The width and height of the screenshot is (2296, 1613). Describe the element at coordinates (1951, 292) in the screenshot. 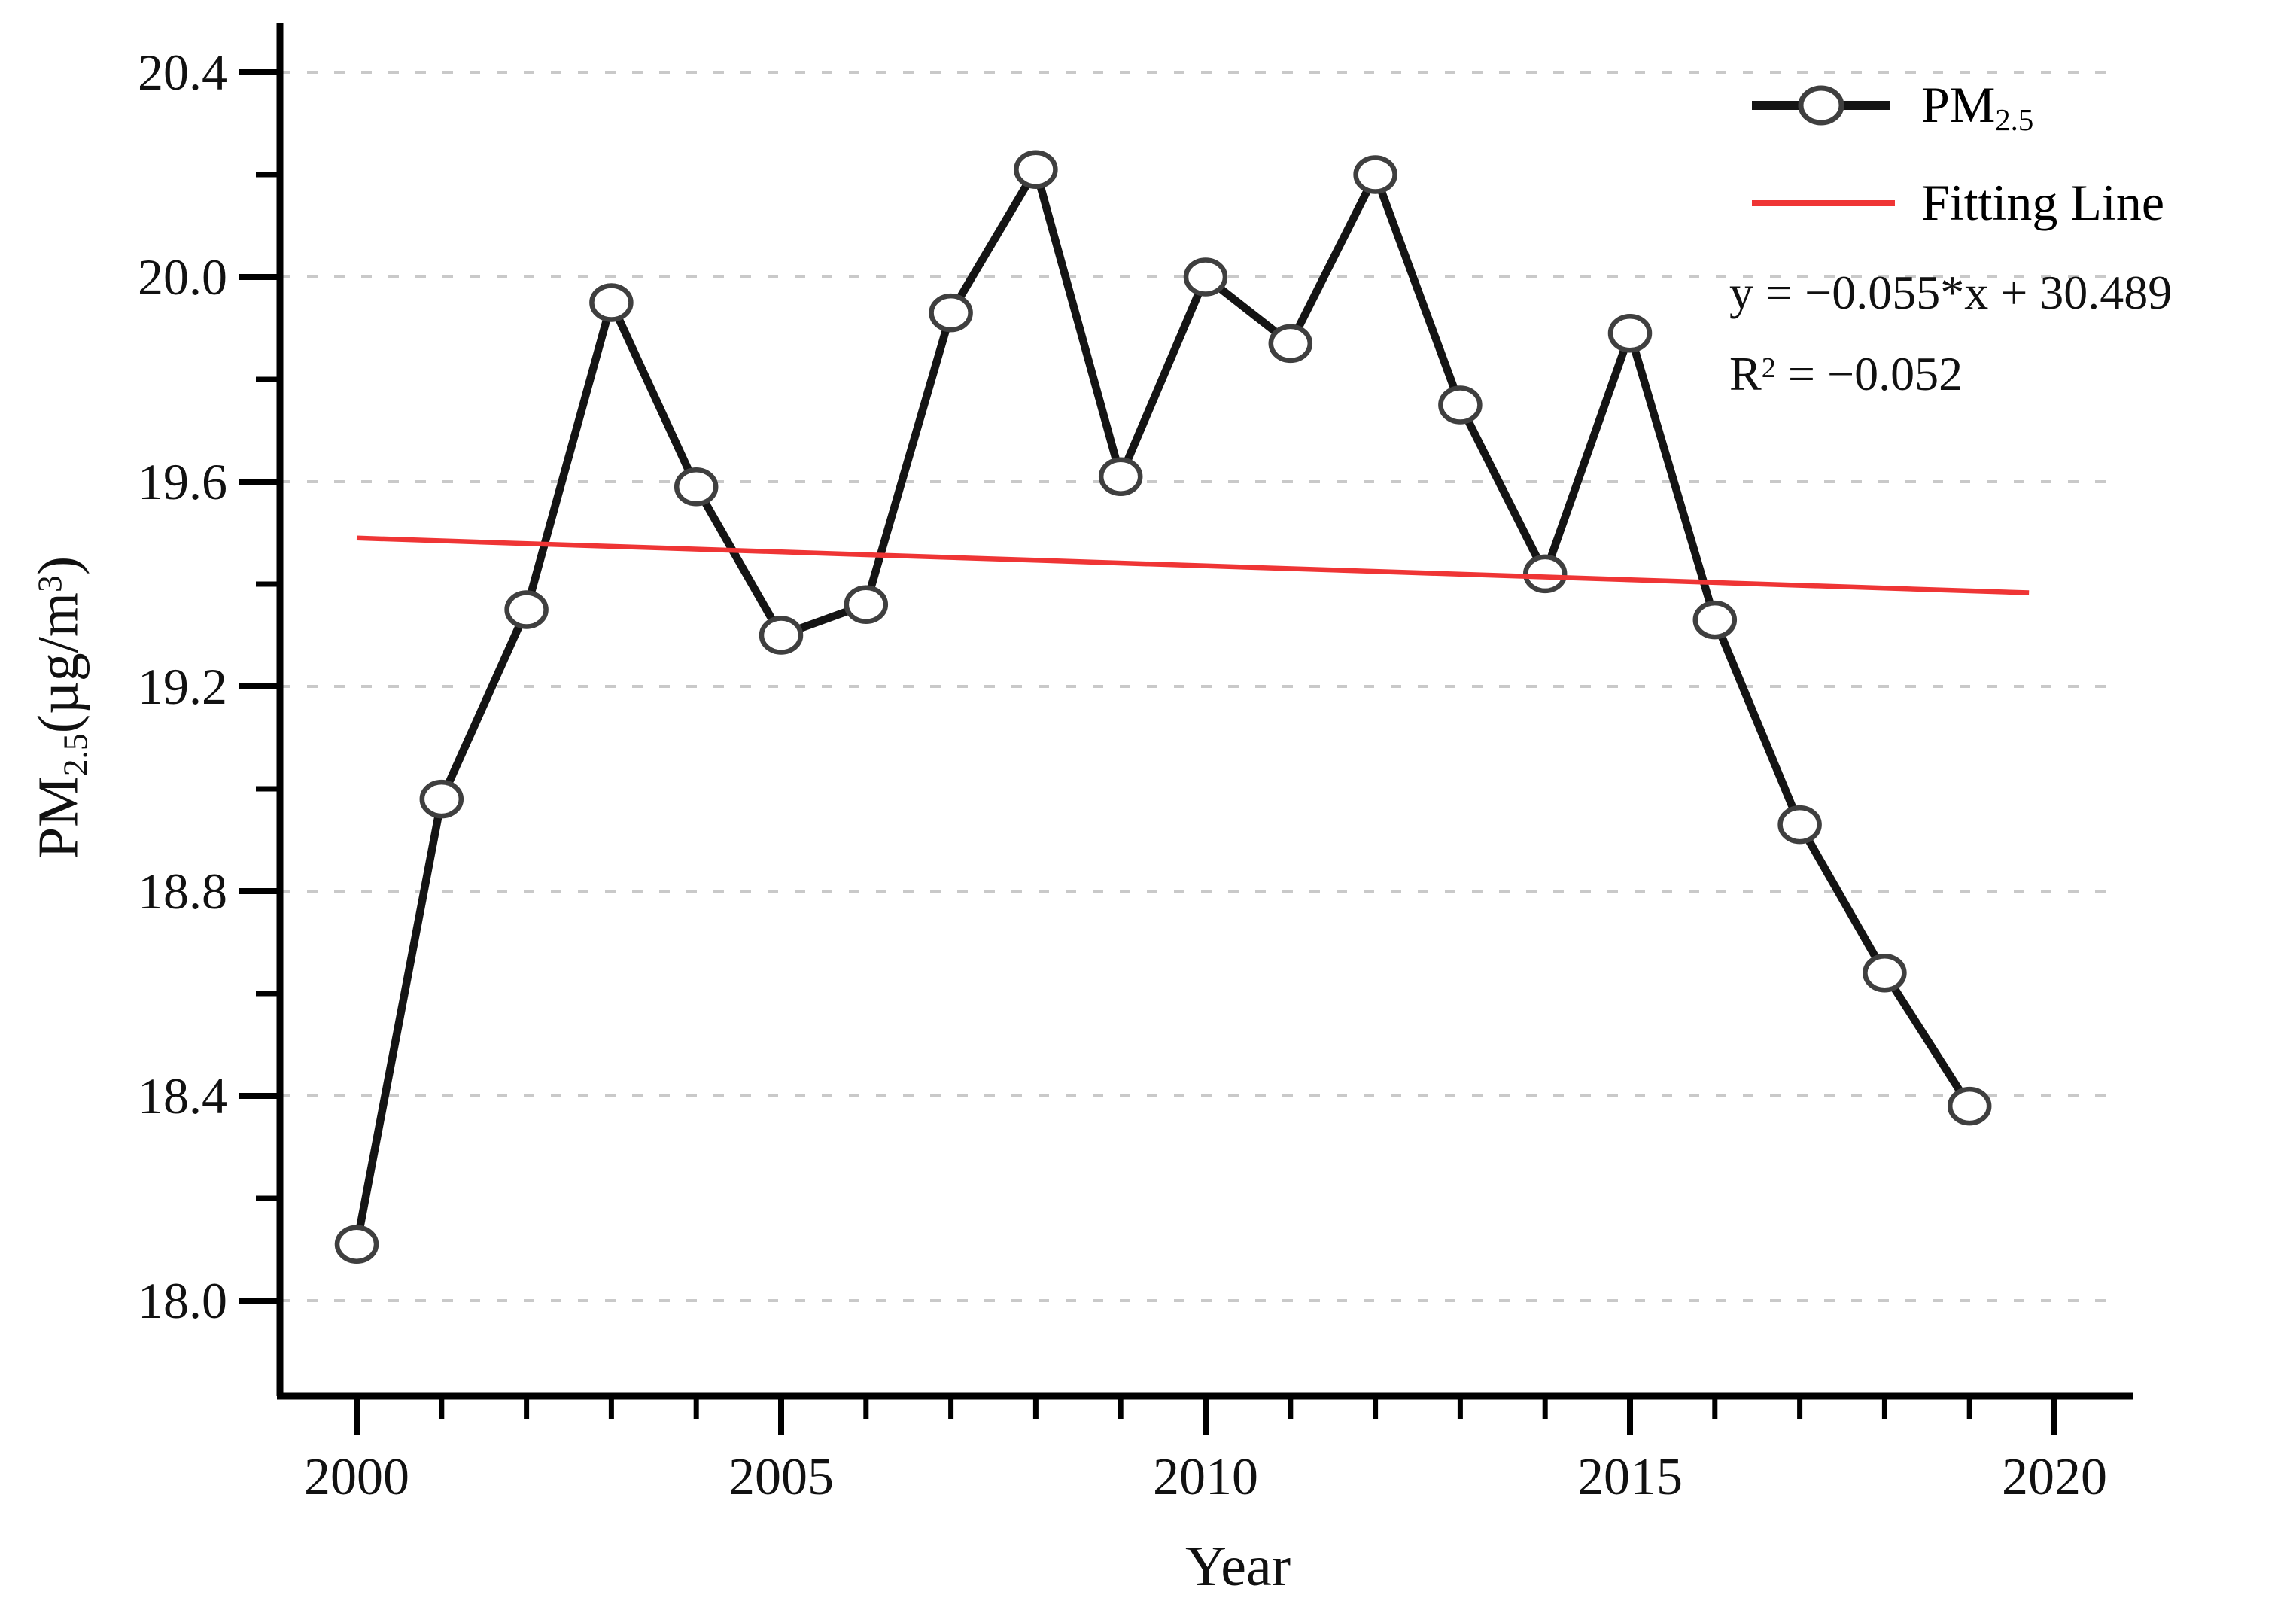

I see `fit-equation-text: y = −0.055*x + 30.489` at that location.